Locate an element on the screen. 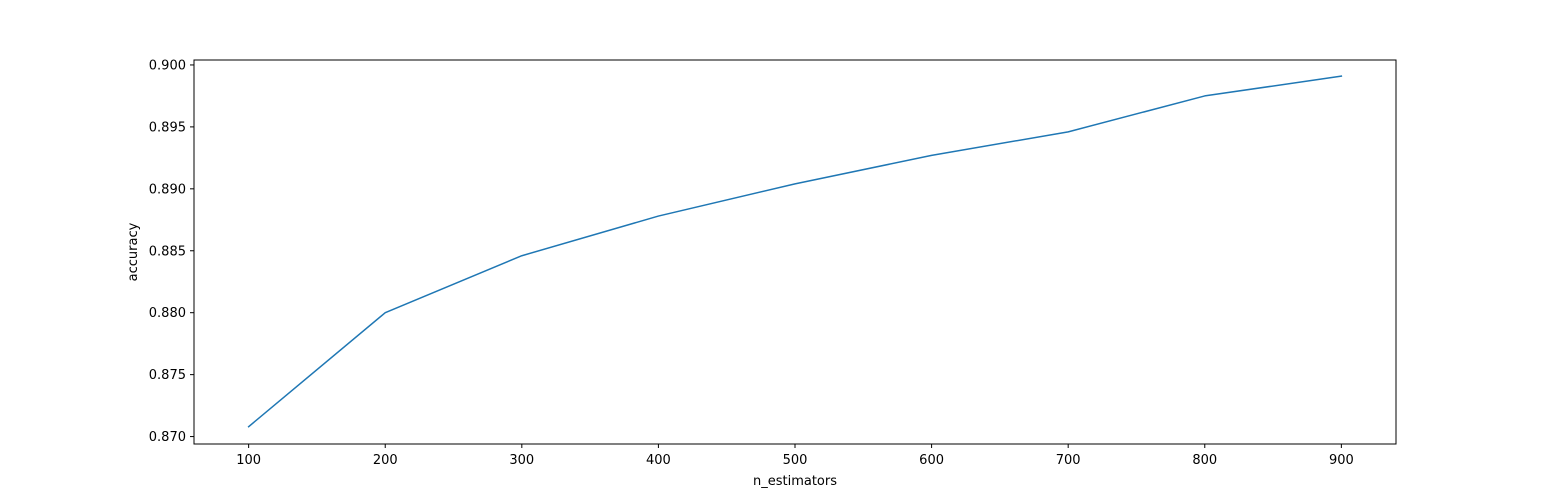 The image size is (1551, 504). x-tick-label: 200 is located at coordinates (385, 460).